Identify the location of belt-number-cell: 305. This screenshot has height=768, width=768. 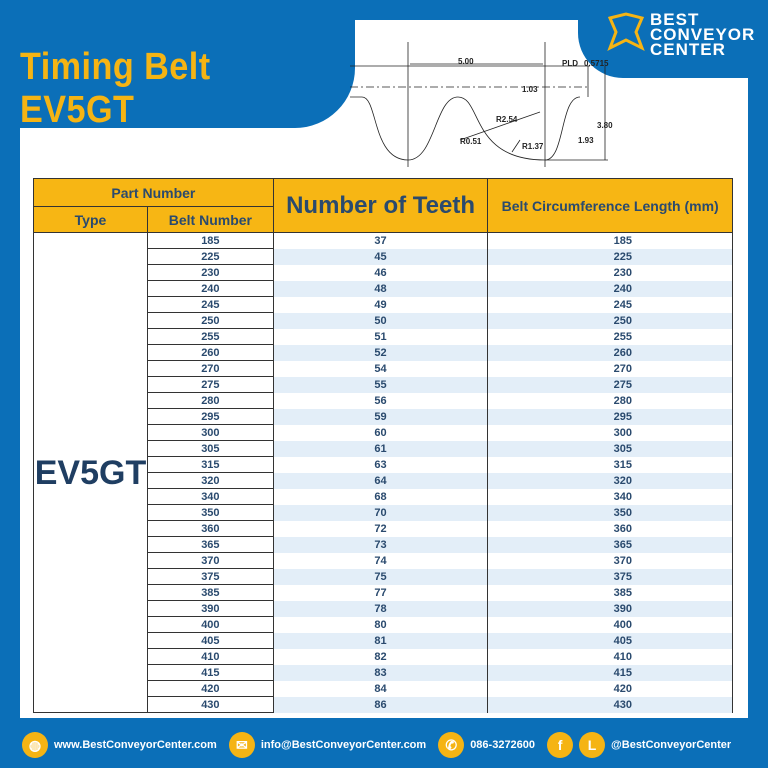
(210, 448).